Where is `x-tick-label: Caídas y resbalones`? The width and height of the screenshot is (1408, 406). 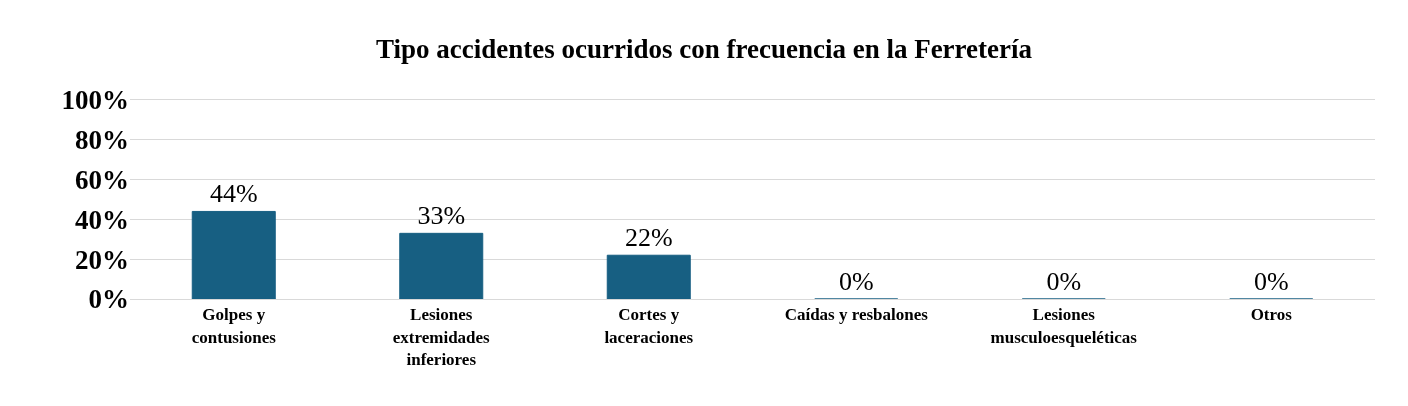
x-tick-label: Caídas y resbalones is located at coordinates (856, 315).